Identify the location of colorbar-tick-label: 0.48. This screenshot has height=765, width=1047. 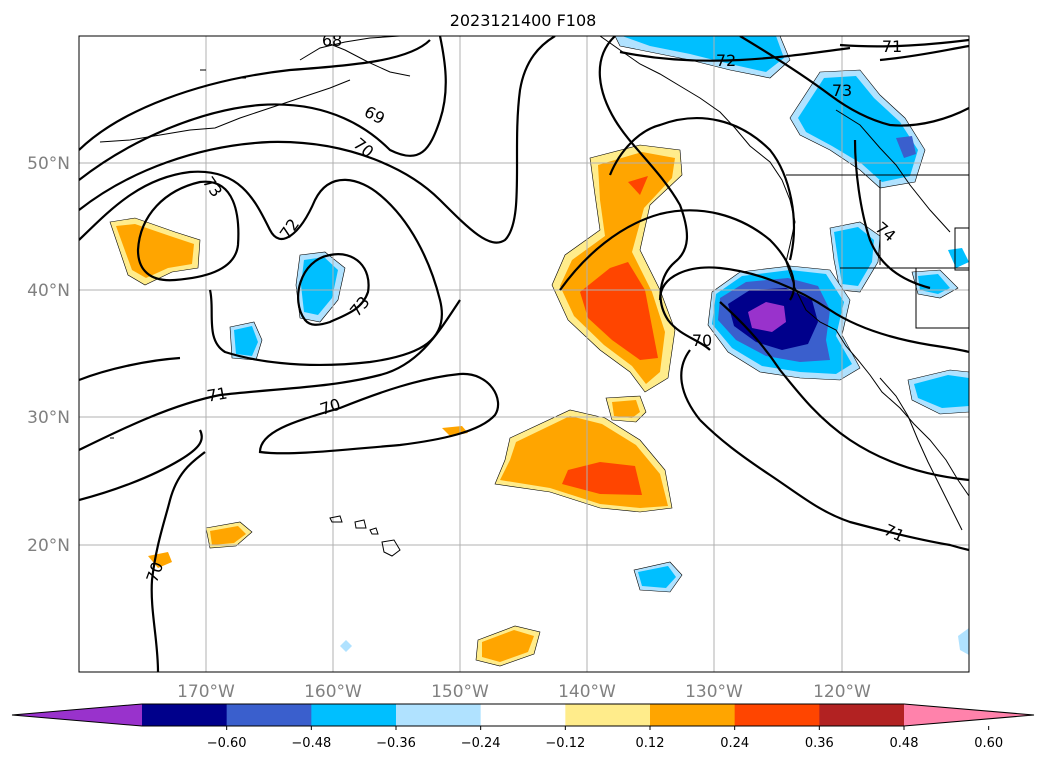
(904, 743).